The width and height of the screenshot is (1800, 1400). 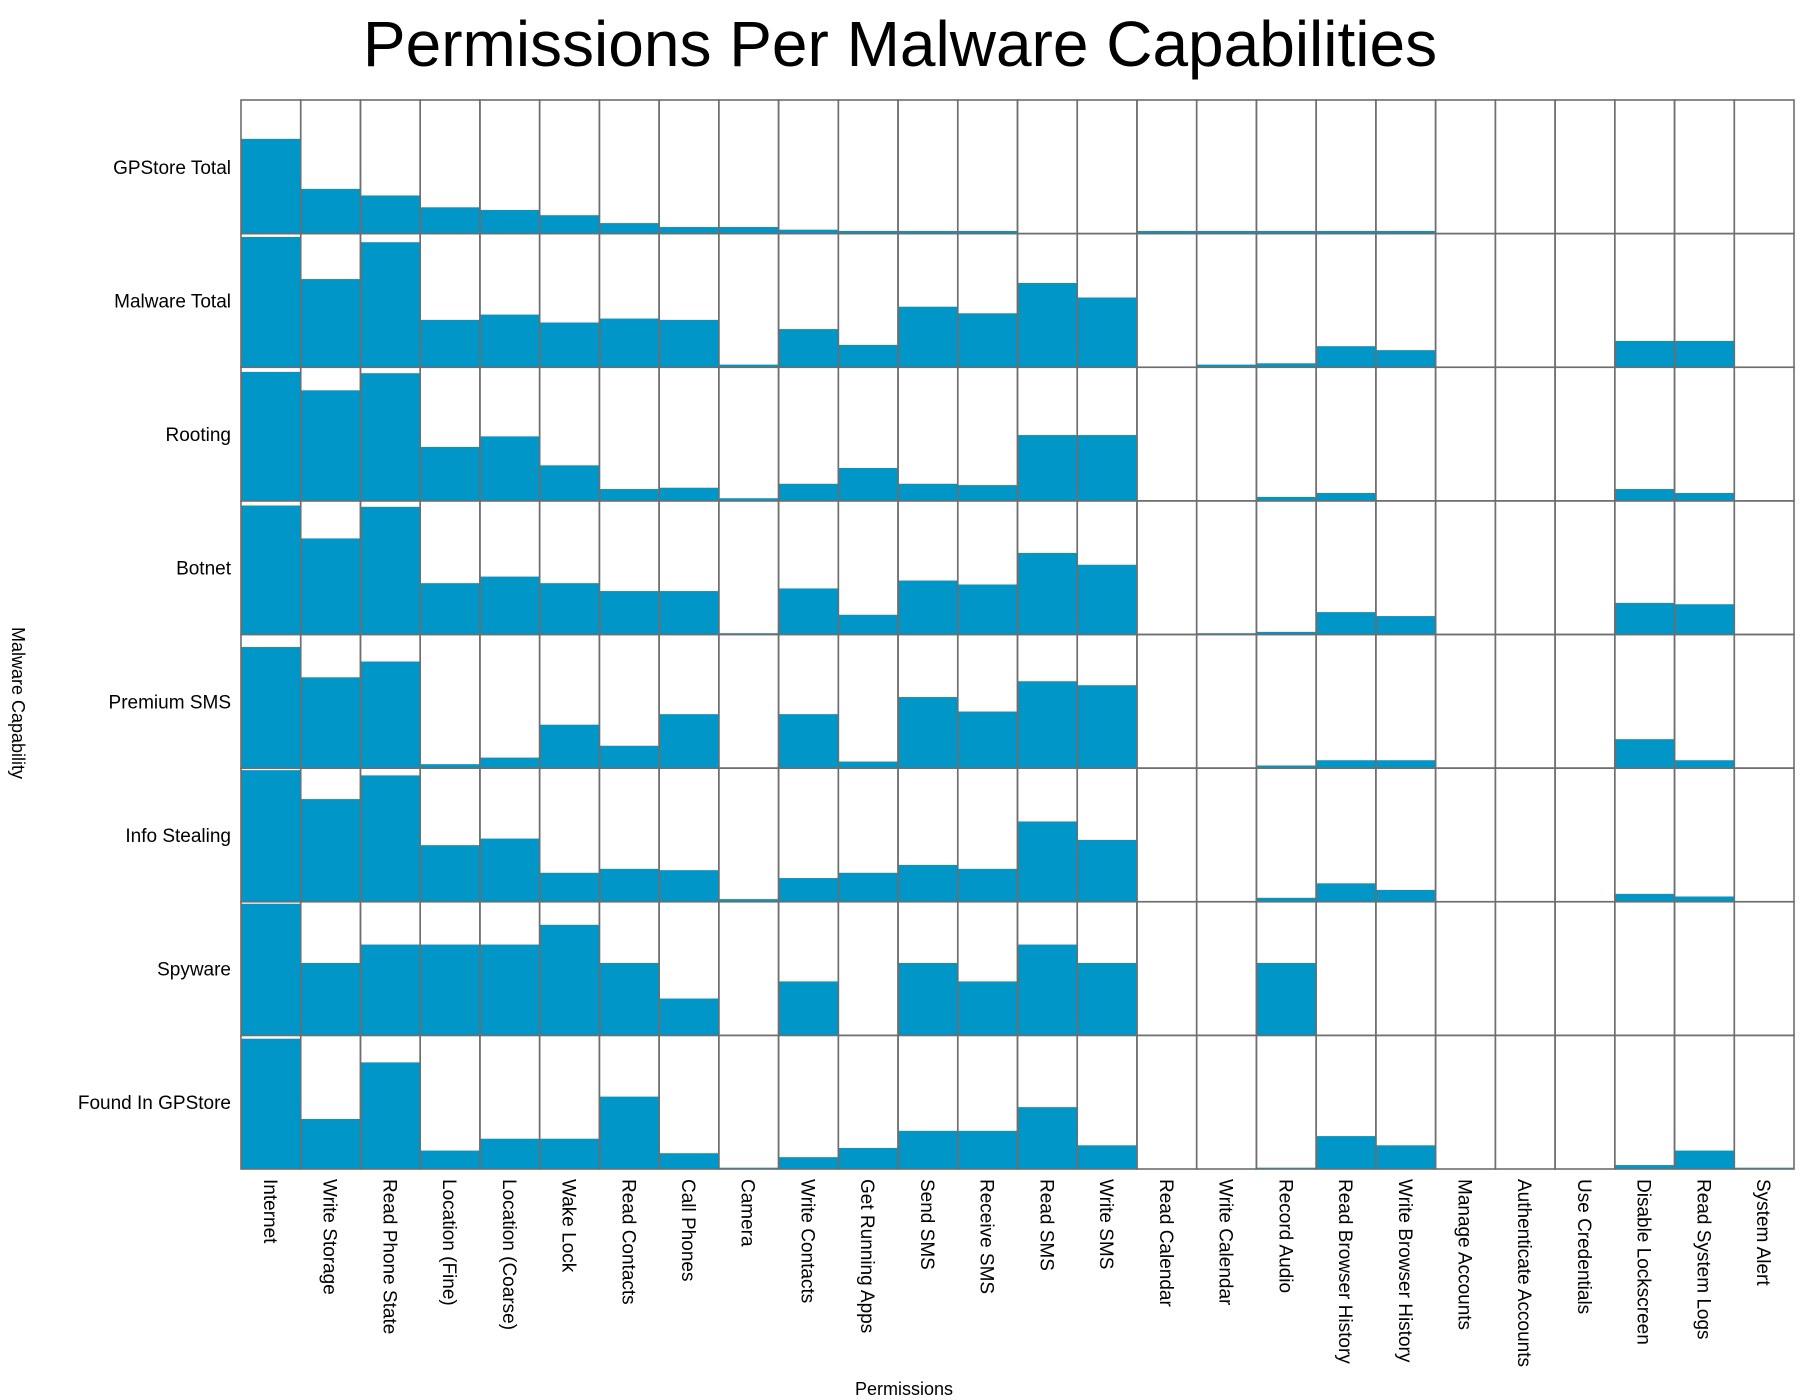 What do you see at coordinates (508, 1254) in the screenshot?
I see `column-label: Location (Coarse)` at bounding box center [508, 1254].